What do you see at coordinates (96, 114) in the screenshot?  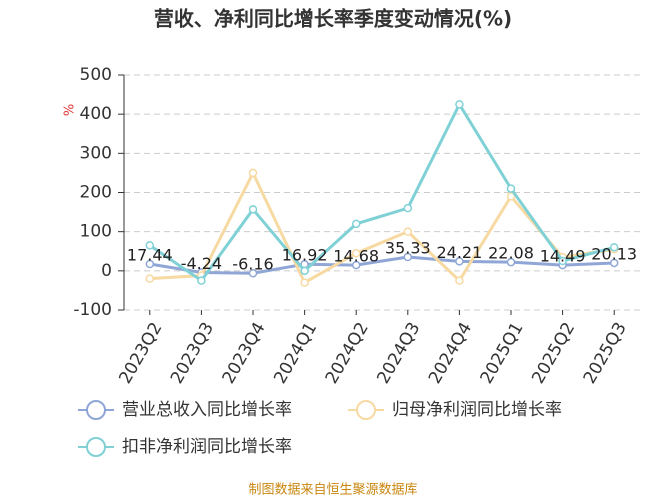 I see `y-tick-label: 400` at bounding box center [96, 114].